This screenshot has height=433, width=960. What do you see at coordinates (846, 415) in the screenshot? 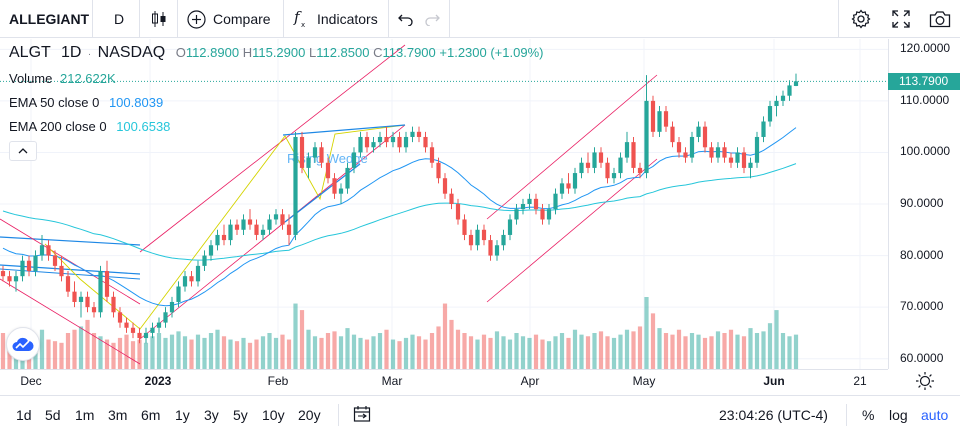
I see `toolbar-divider` at bounding box center [846, 415].